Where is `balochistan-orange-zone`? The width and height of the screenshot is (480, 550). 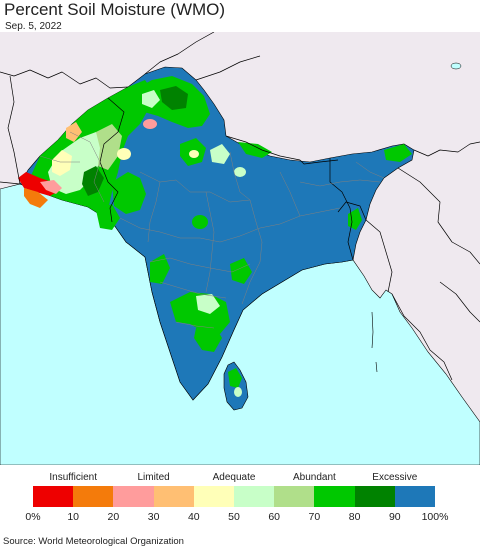 balochistan-orange-zone is located at coordinates (74, 132).